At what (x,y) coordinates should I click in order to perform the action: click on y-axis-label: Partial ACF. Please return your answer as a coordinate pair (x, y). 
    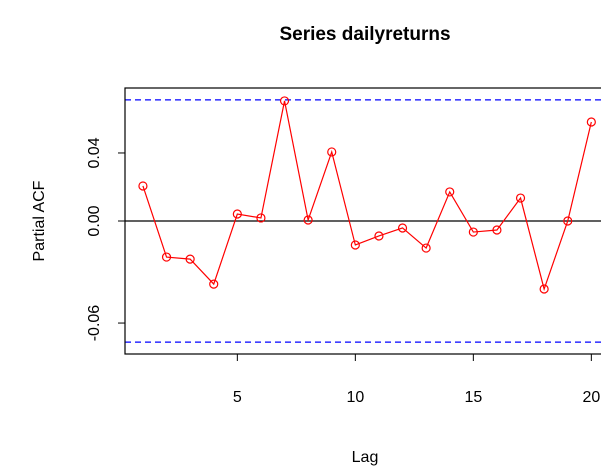
    Looking at the image, I should click on (39, 220).